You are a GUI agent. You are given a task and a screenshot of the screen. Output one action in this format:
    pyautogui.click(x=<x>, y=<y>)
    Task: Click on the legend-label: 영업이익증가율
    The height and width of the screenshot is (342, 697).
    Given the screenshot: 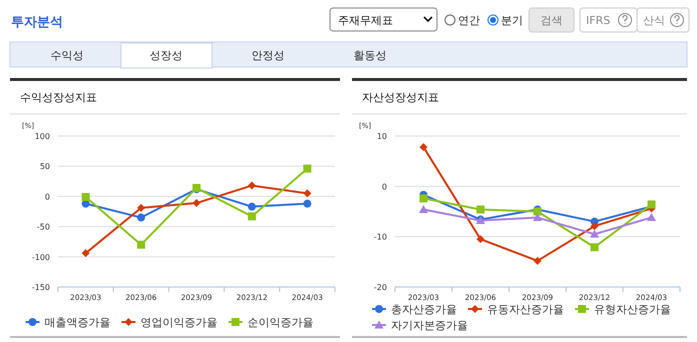 What is the action you would take?
    pyautogui.click(x=179, y=322)
    